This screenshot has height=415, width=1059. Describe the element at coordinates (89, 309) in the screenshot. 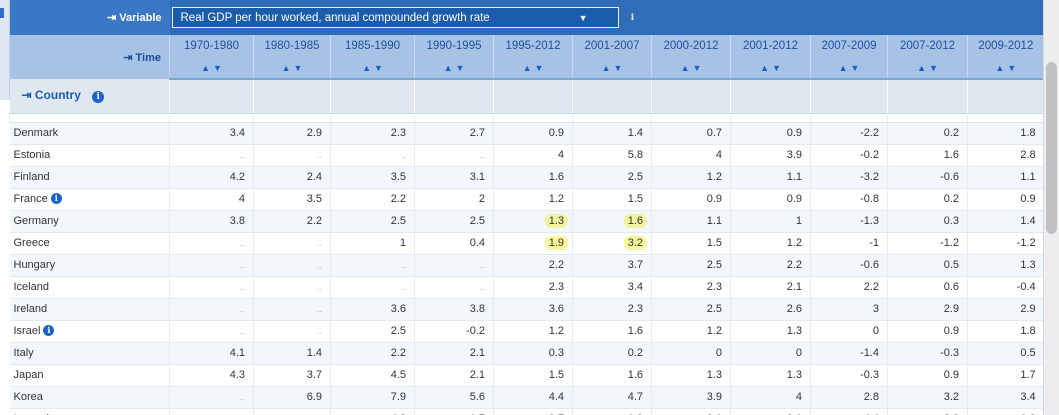

I see `country-cell: Ireland` at that location.